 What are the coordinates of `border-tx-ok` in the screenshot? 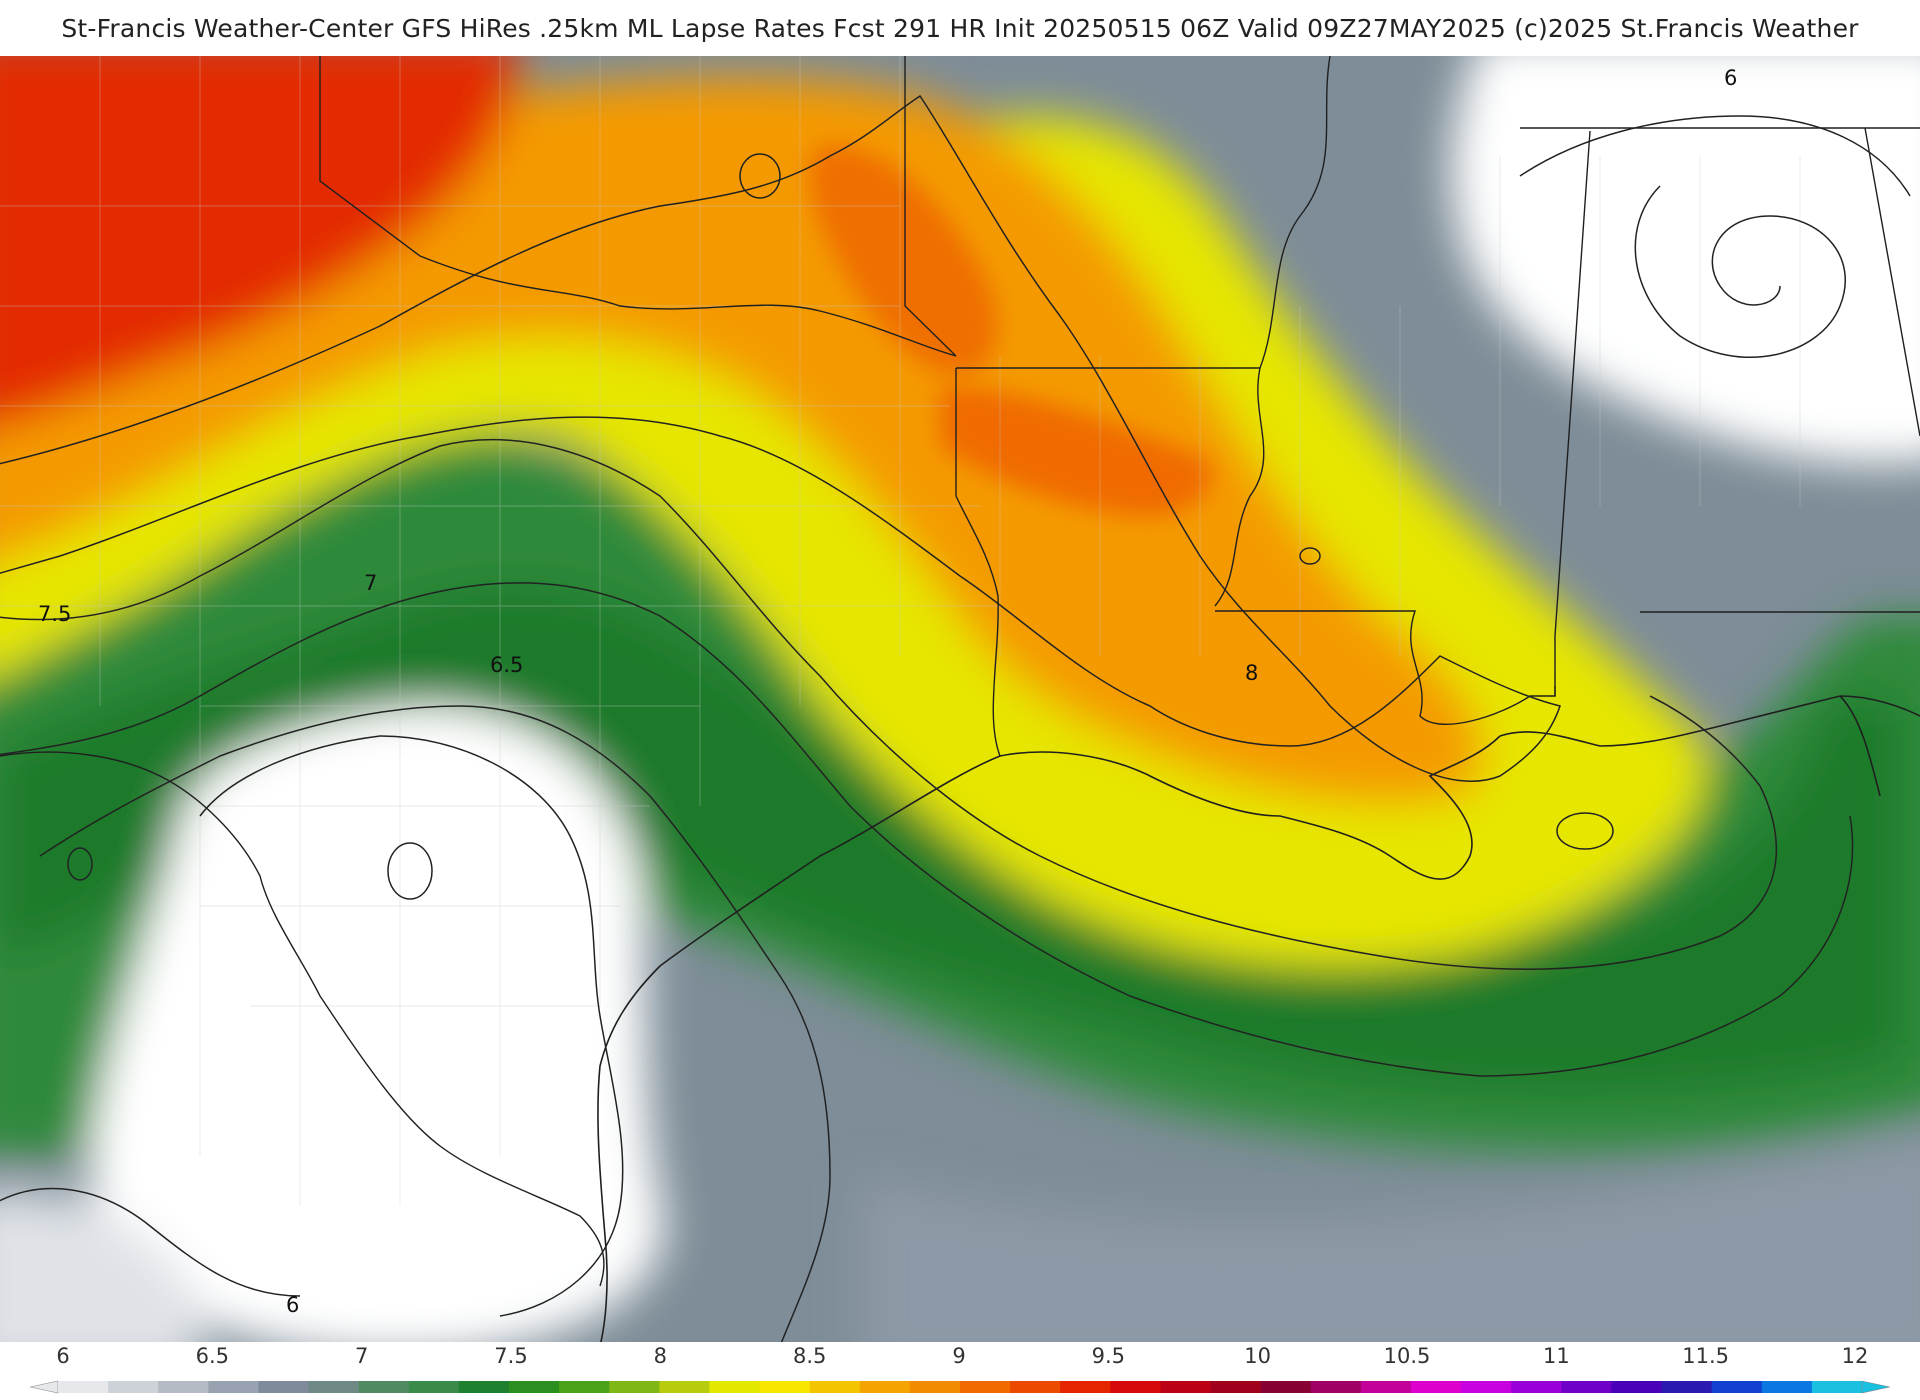 It's located at (638, 206).